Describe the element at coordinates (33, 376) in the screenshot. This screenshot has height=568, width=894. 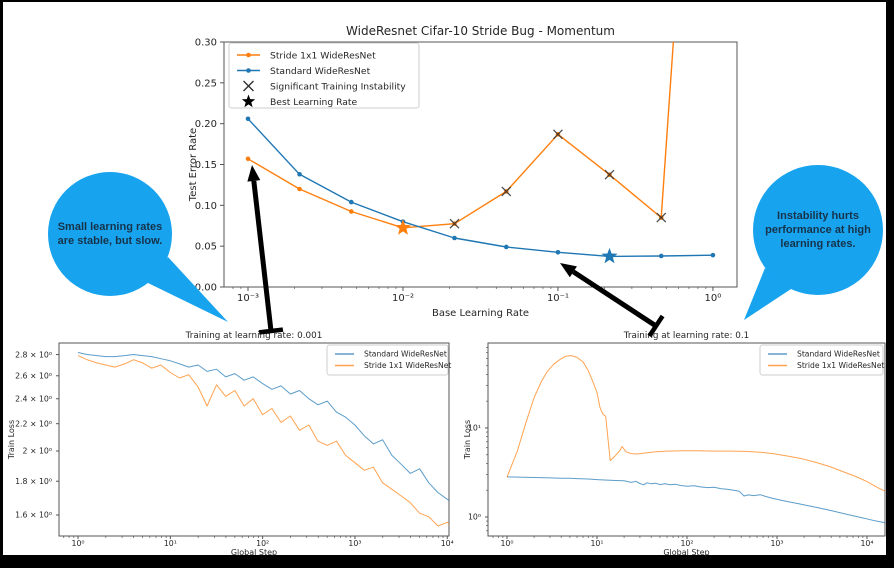
I see `bl-ytick-label: 2.6 × 10⁰` at that location.